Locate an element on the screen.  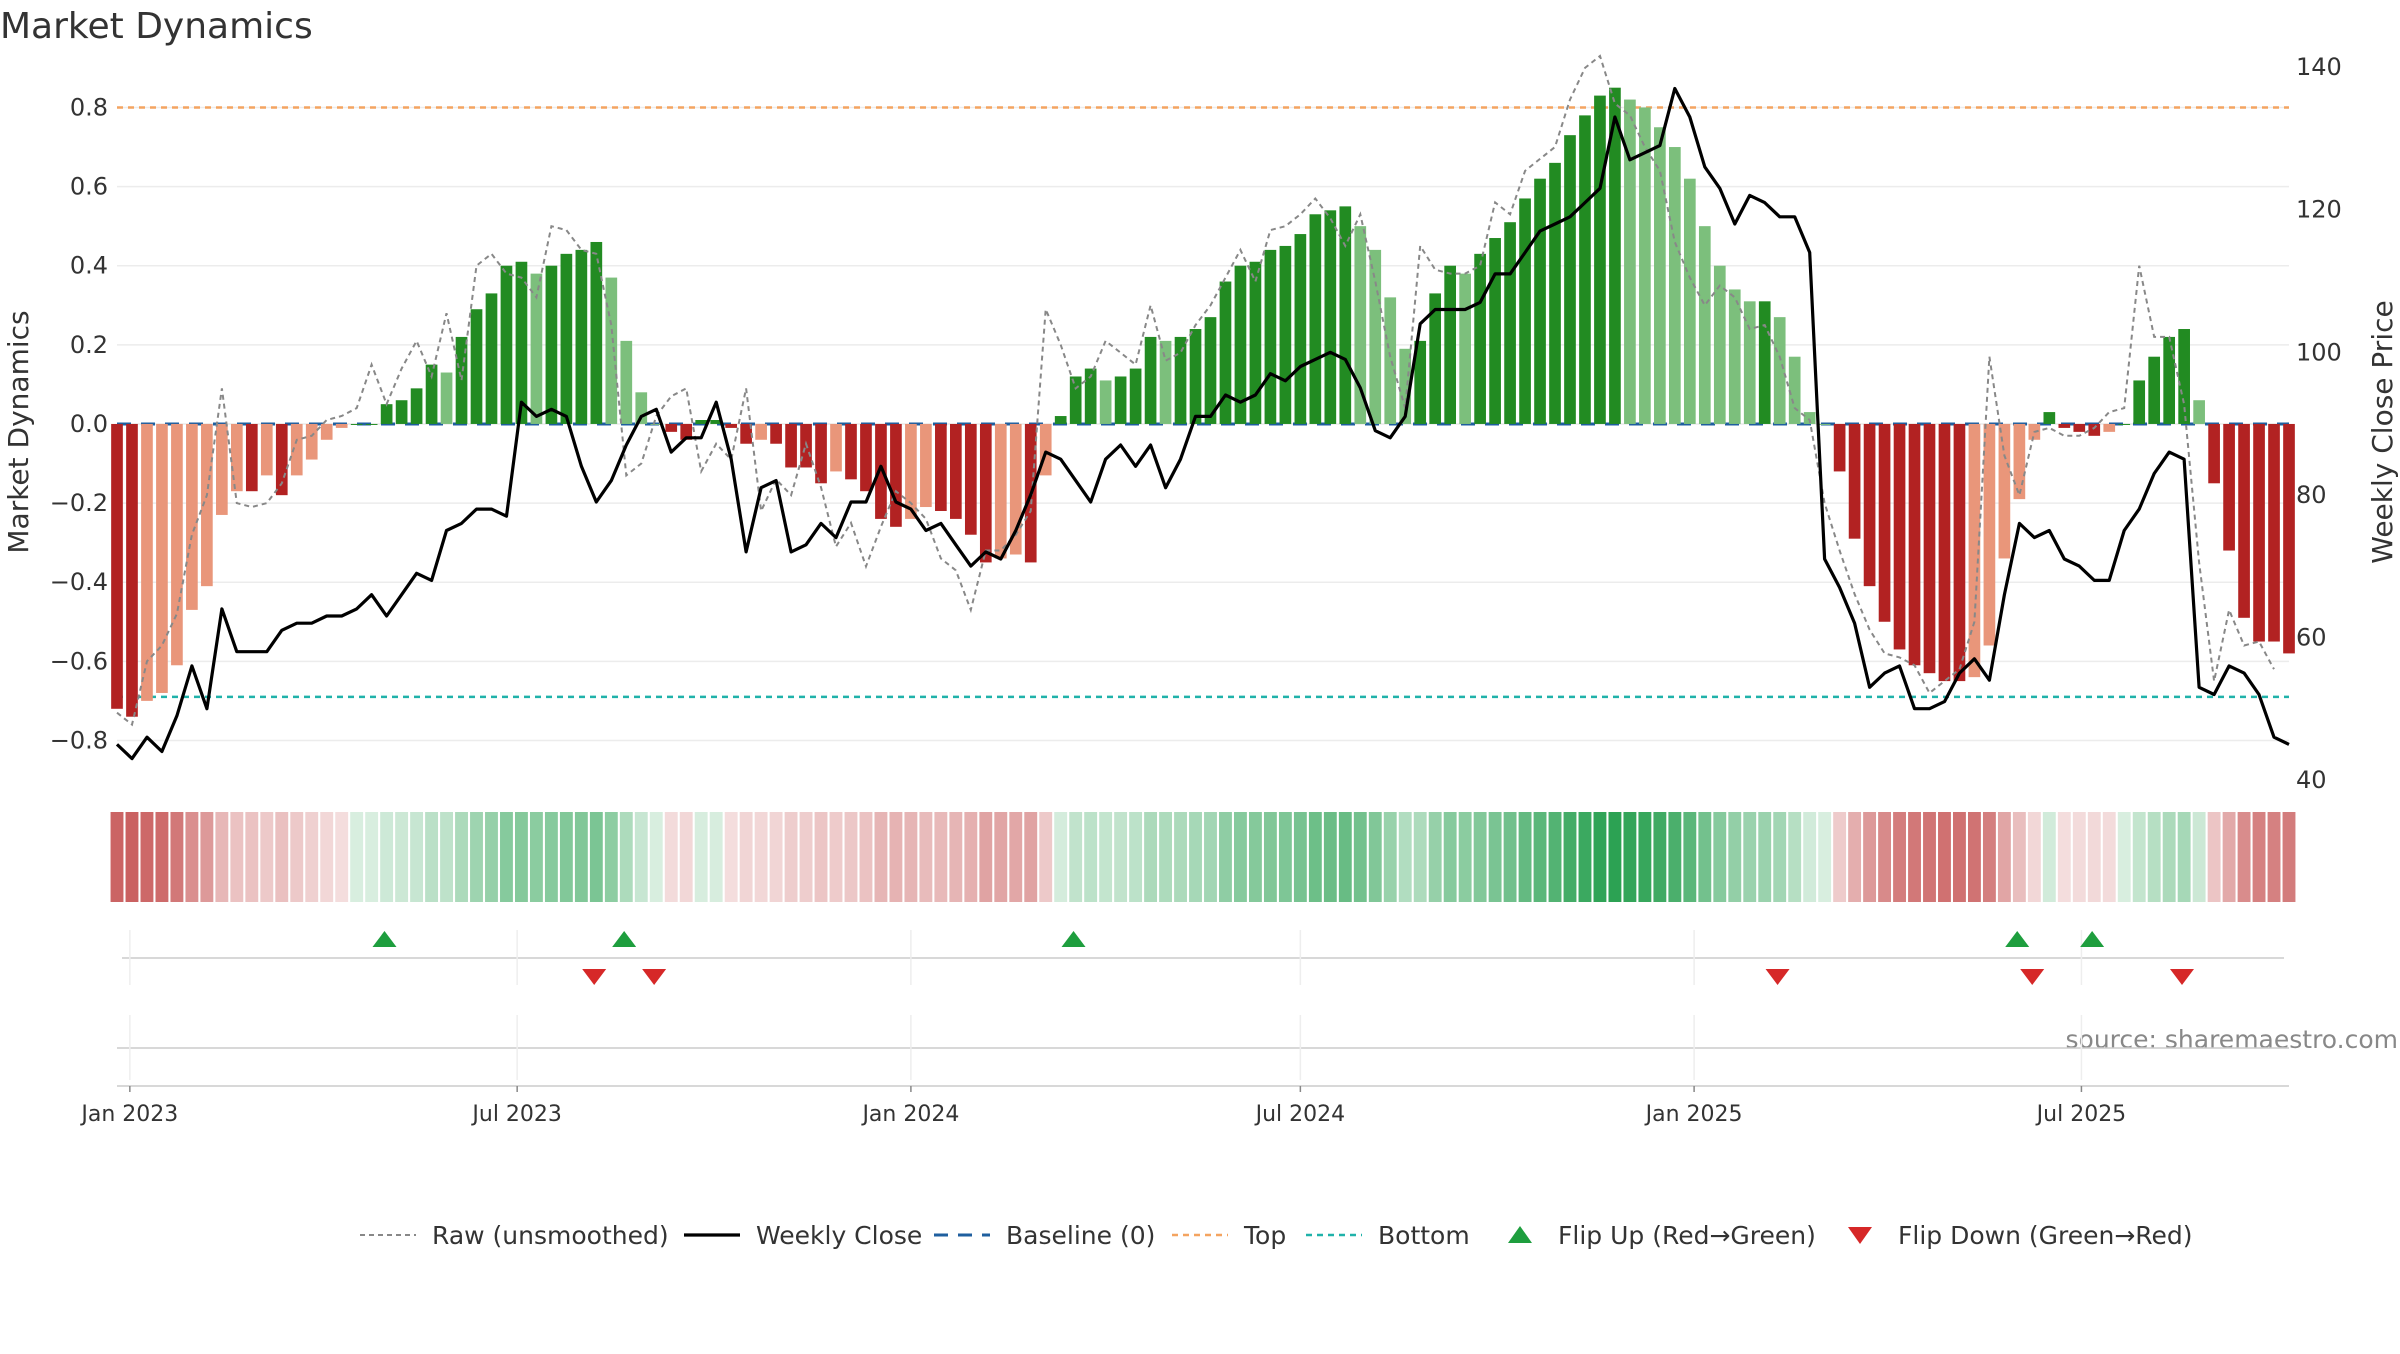
y2-tick-label-1: 60 is located at coordinates (2311, 637).